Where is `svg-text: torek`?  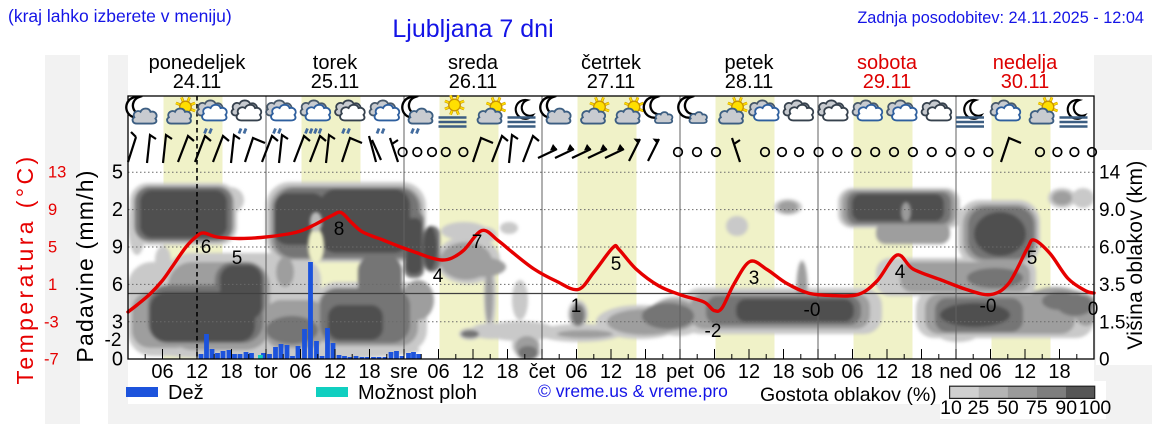 svg-text: torek is located at coordinates (335, 63).